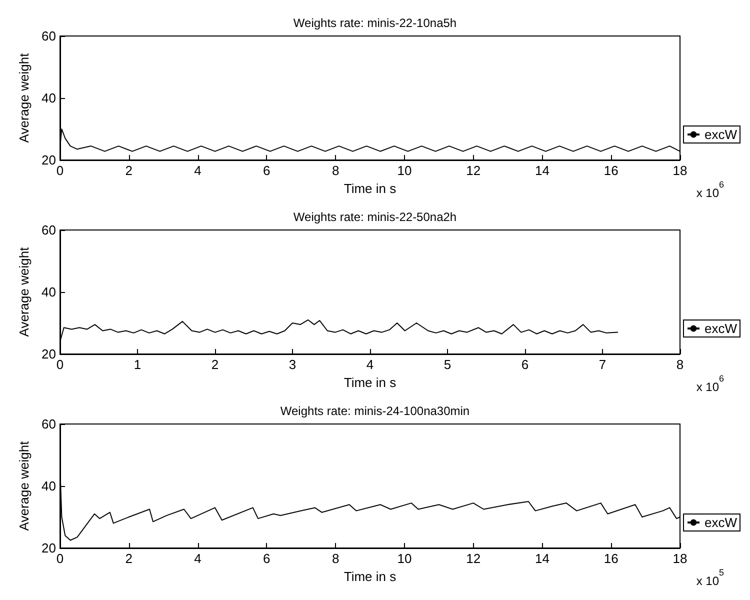 The height and width of the screenshot is (600, 750). Describe the element at coordinates (602, 364) in the screenshot. I see `x-tick-label: 7` at that location.